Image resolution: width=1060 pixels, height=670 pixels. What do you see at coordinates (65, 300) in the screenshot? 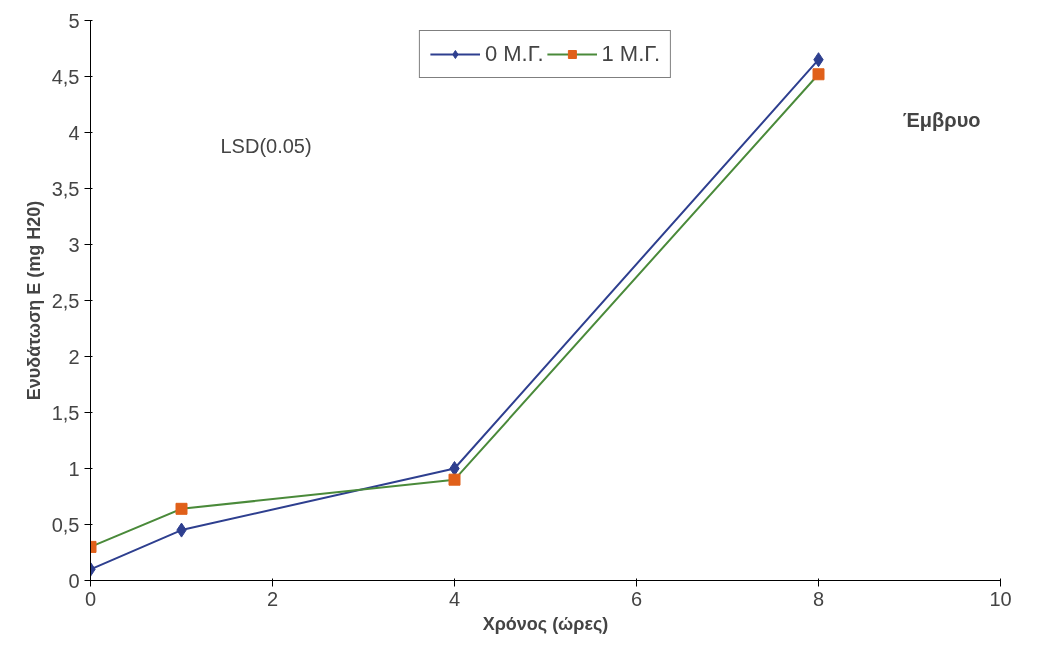
I see `y-tick-label: 2,5` at bounding box center [65, 300].